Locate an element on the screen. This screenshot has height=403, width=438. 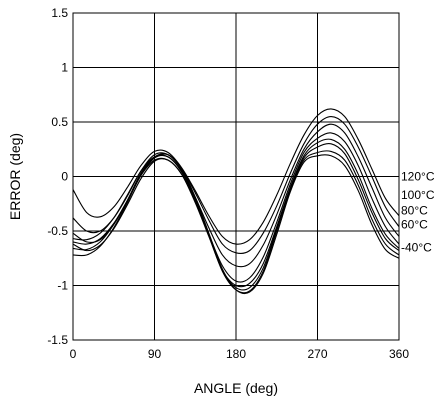
x-axis-label: ANGLE (deg) is located at coordinates (236, 388).